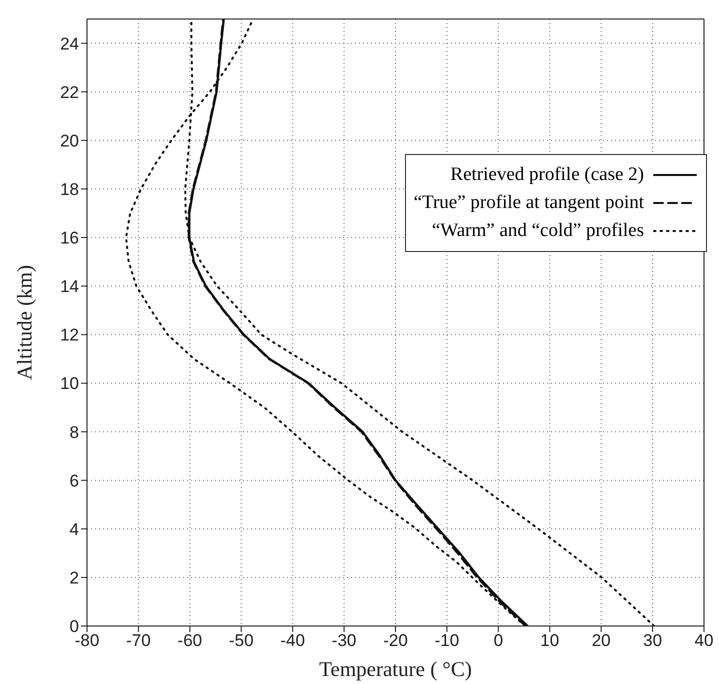  What do you see at coordinates (601, 640) in the screenshot?
I see `x-tick-label: 20` at bounding box center [601, 640].